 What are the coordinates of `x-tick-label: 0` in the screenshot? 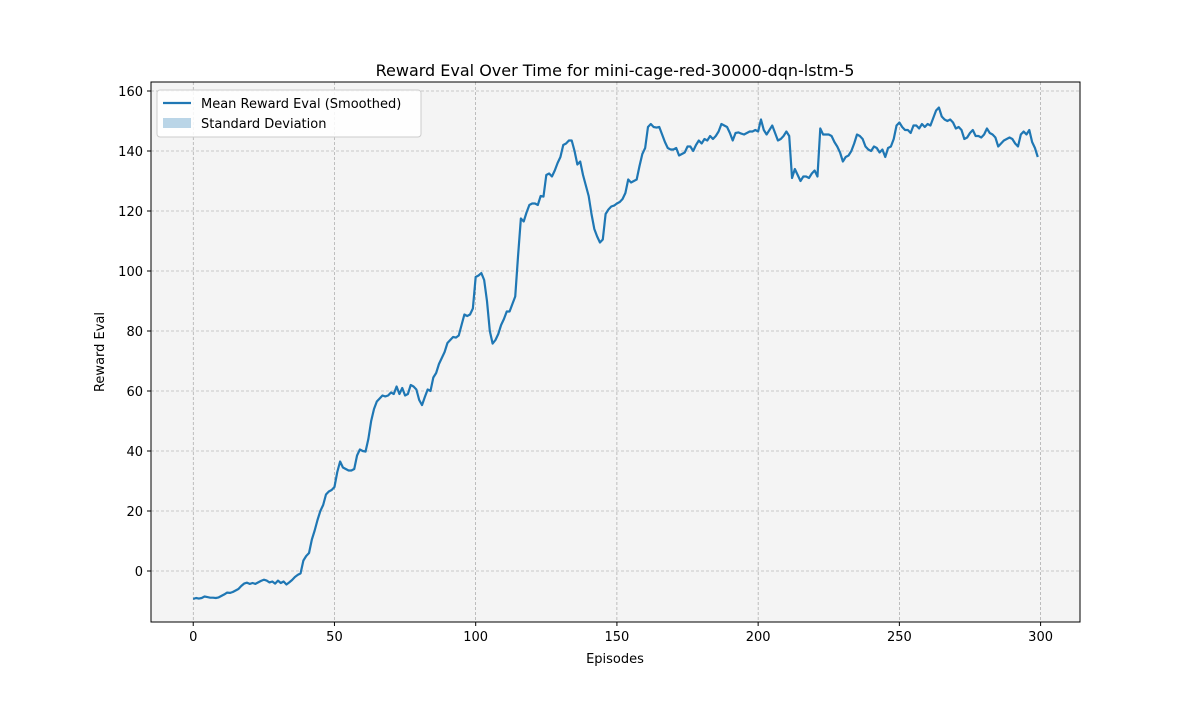 It's located at (193, 637).